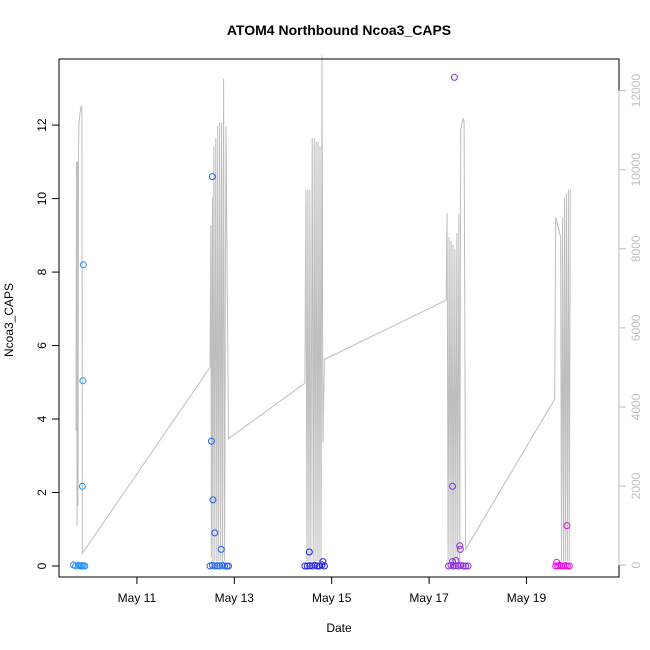 This screenshot has height=650, width=650. I want to click on data-point-s2-p0, so click(305, 566).